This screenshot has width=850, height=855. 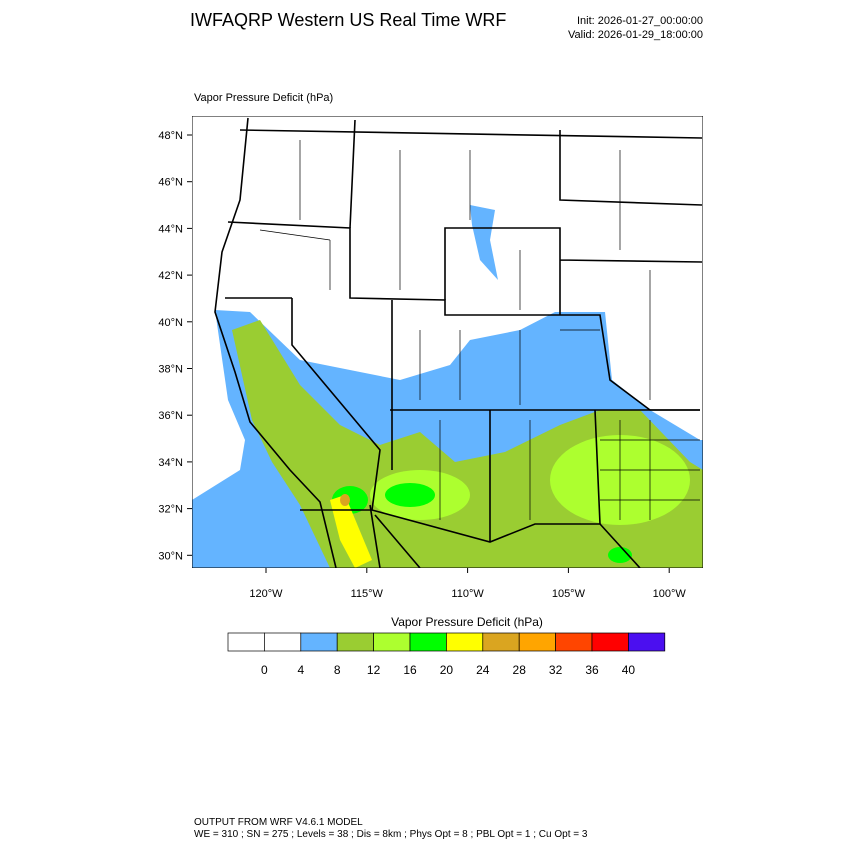 I want to click on colorbar-label: 8, so click(x=337, y=670).